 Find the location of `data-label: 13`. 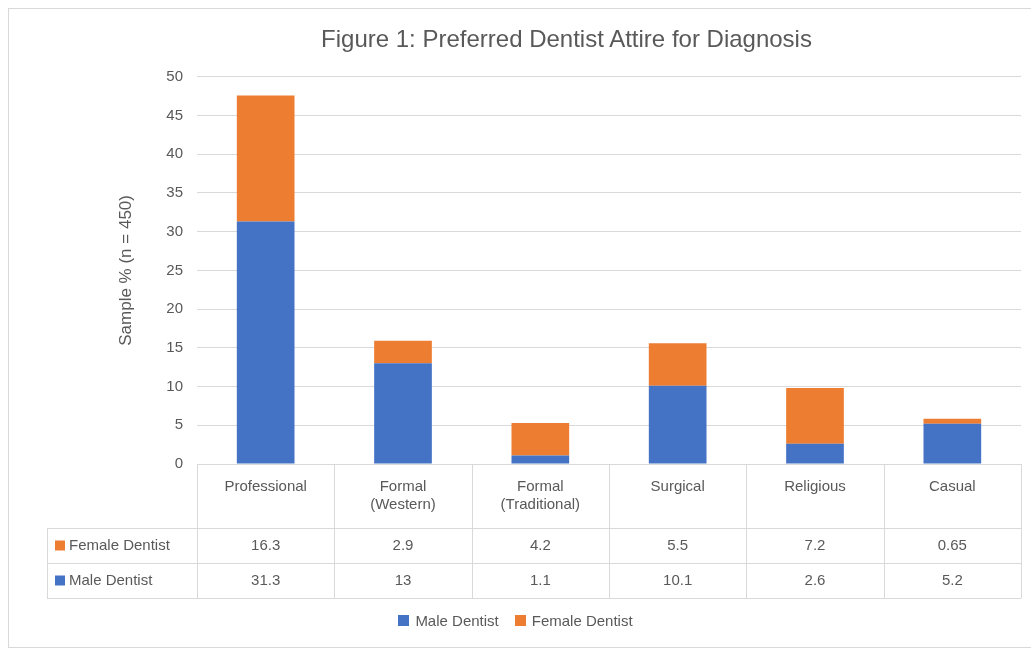

data-label: 13 is located at coordinates (403, 579).